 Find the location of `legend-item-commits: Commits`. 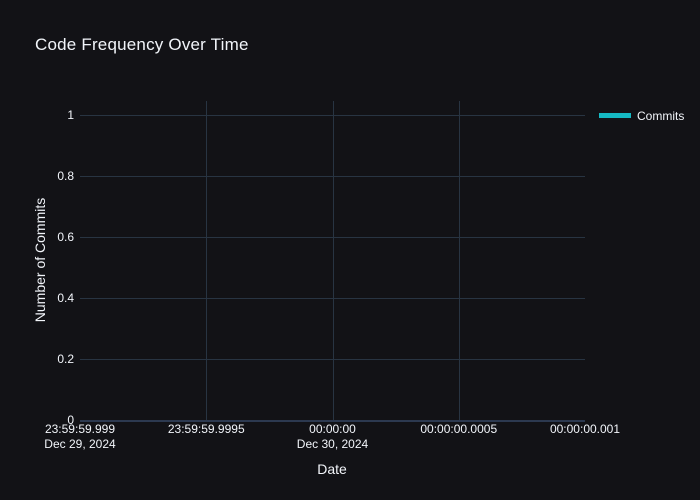

legend-item-commits: Commits is located at coordinates (641, 115).